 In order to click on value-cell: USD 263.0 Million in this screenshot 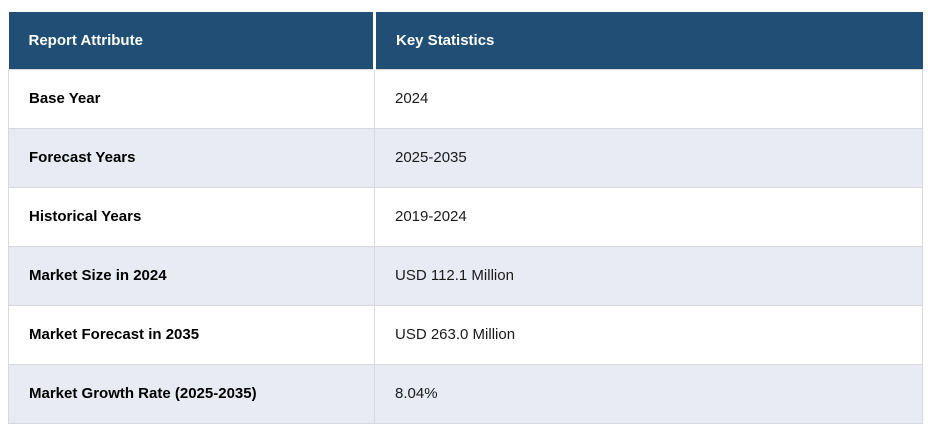, I will do `click(648, 334)`.